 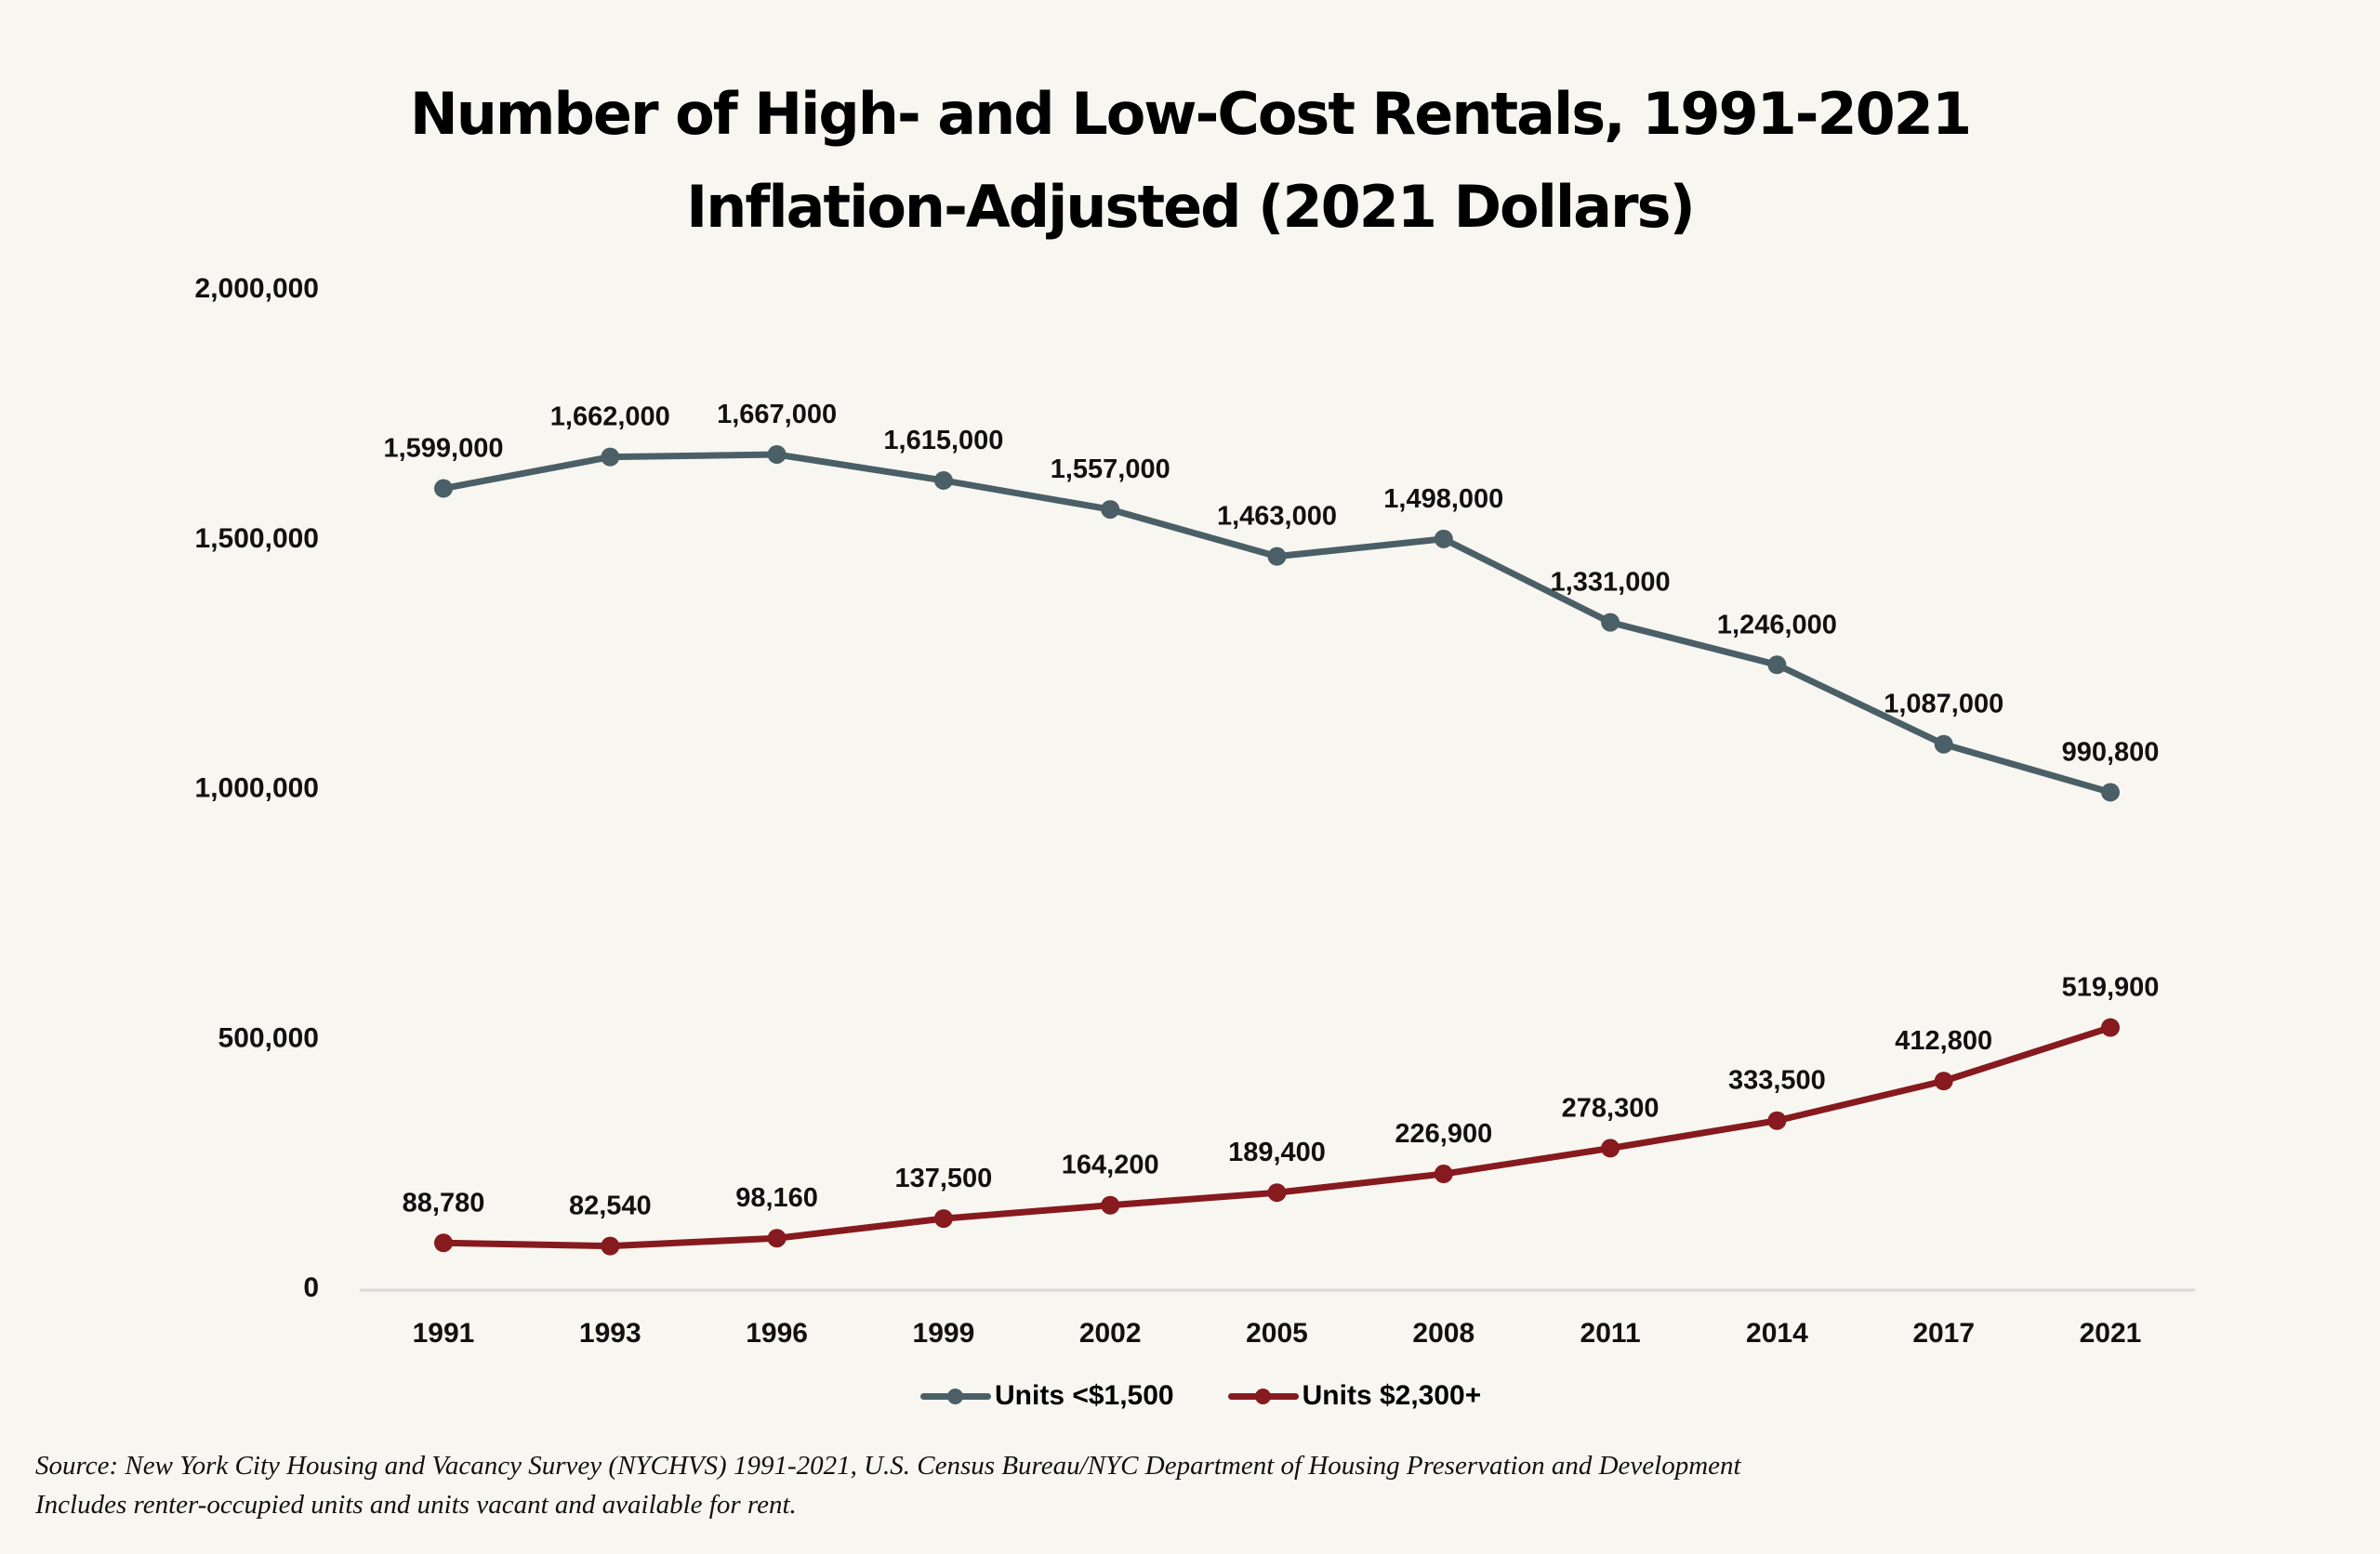 I want to click on legend-label: Units $2,300+, so click(x=1392, y=1395).